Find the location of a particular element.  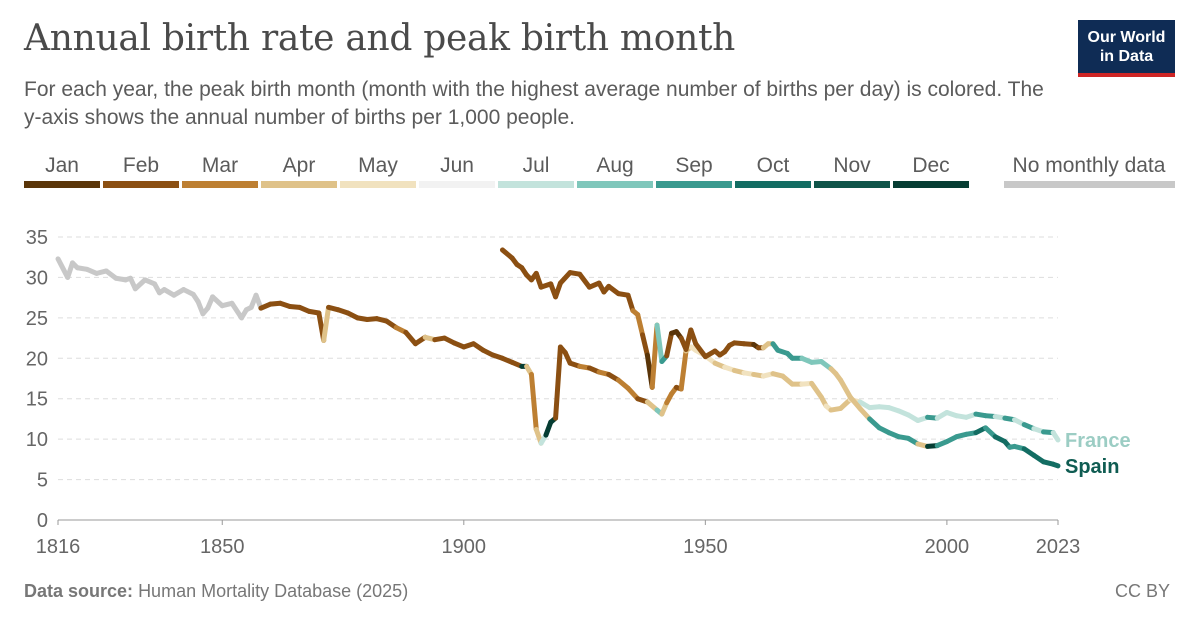

legend-label-sep: Sep is located at coordinates (693, 165).